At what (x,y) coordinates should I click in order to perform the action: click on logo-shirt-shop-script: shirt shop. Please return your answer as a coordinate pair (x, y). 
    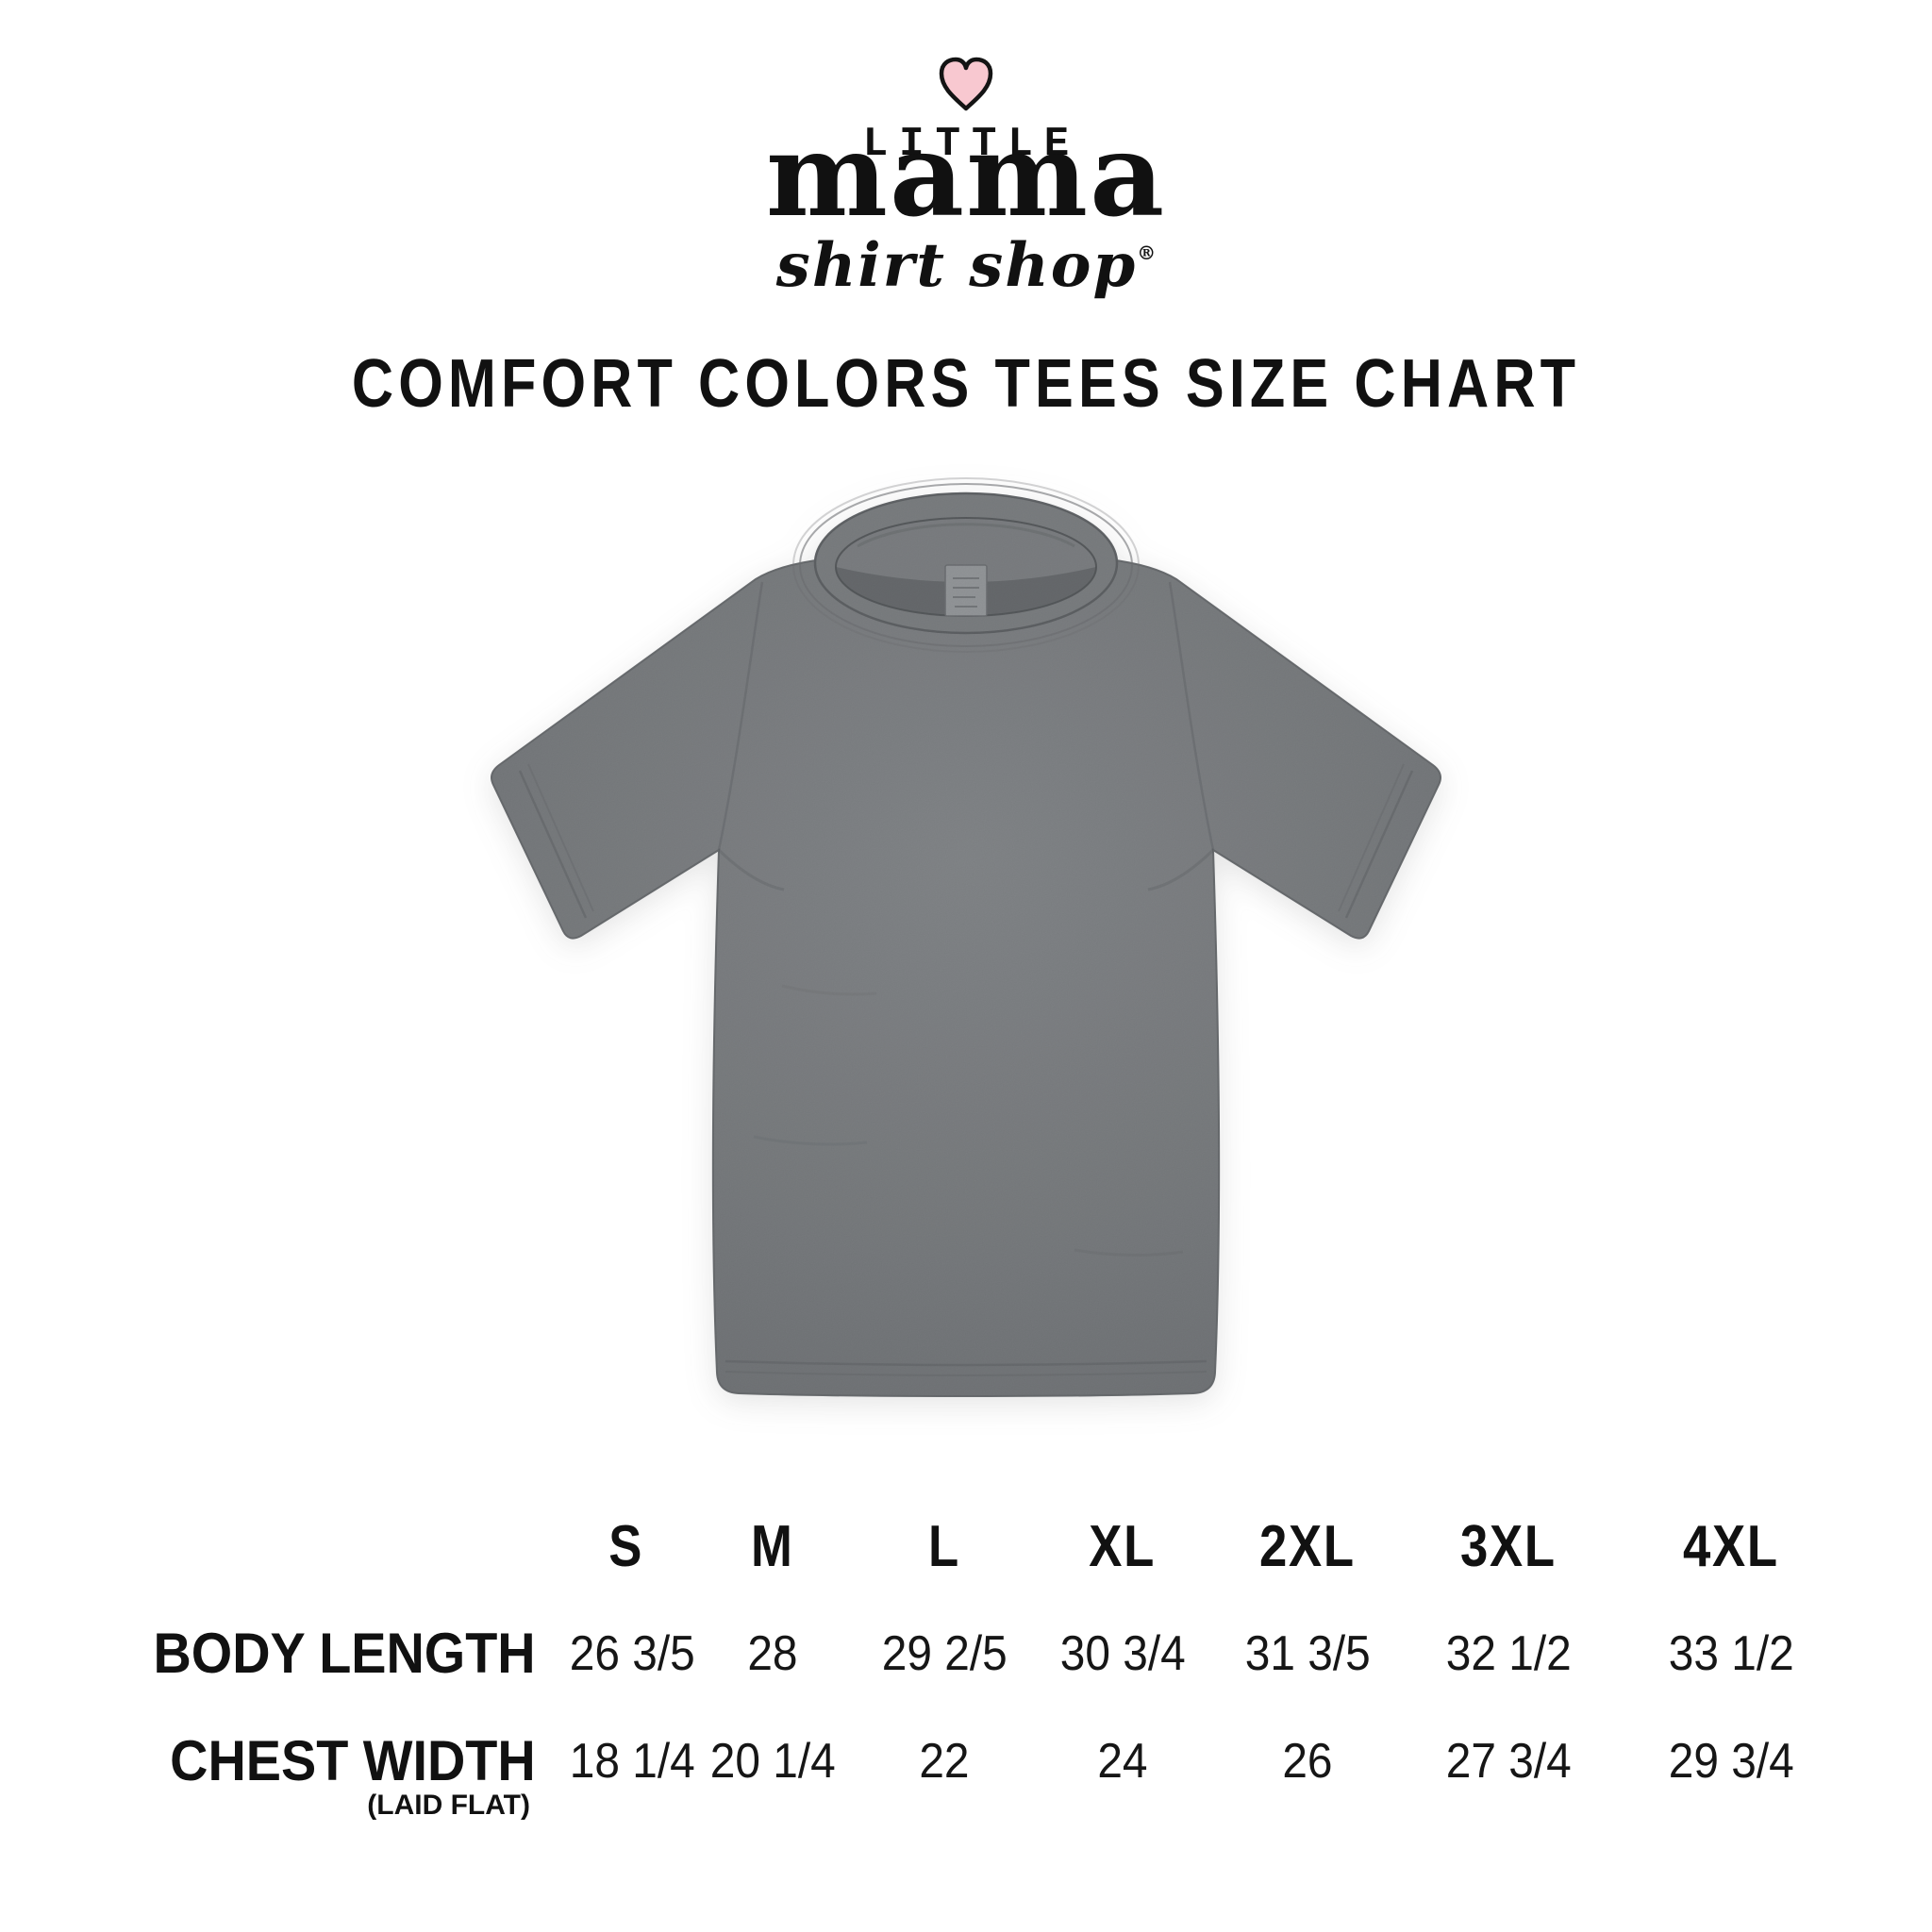
    Looking at the image, I should click on (957, 266).